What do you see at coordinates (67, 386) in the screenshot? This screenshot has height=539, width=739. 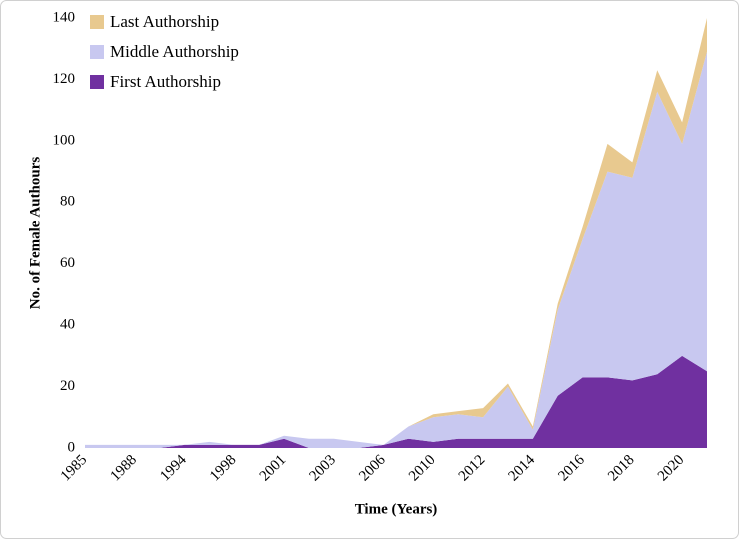 I see `y-tick-label: 20` at bounding box center [67, 386].